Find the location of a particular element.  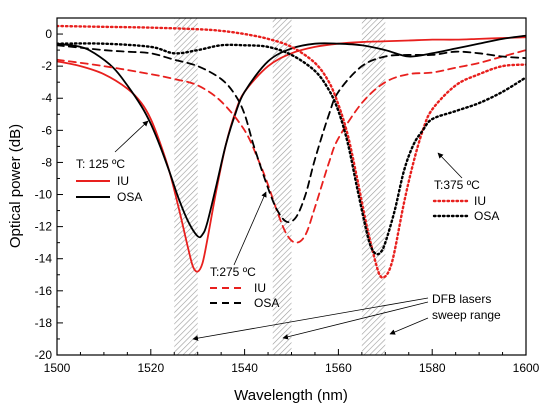

y-tick-label: 0 is located at coordinates (48, 34).